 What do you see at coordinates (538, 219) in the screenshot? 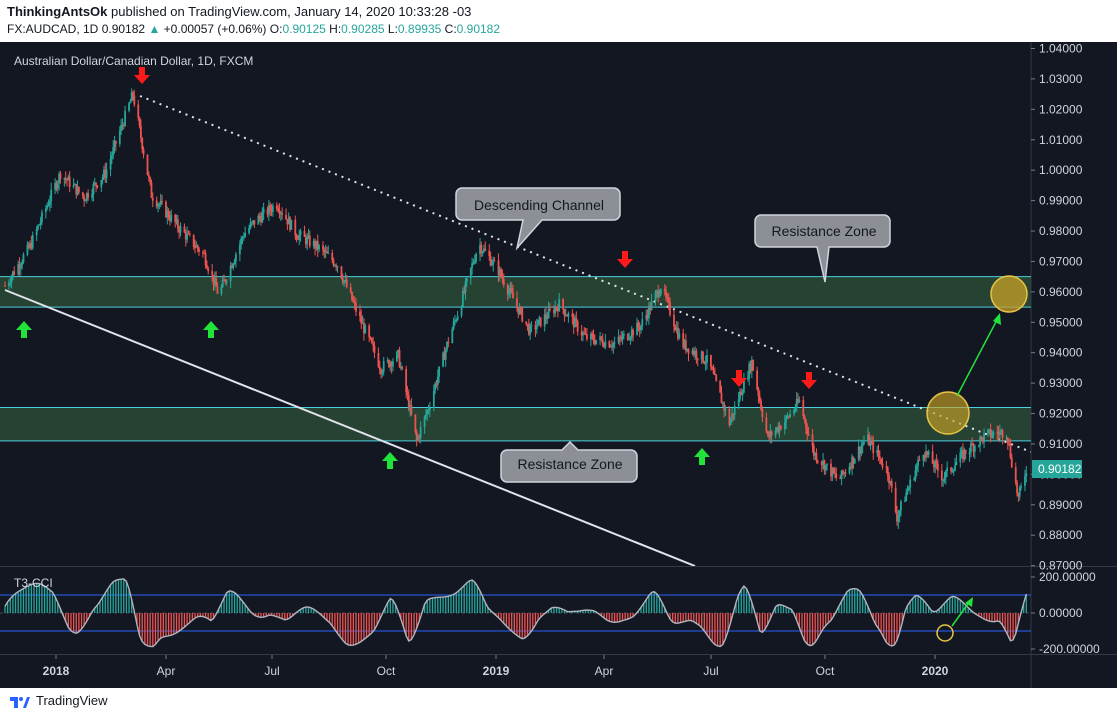
I see `descending-channel-callout: Descending Channel` at bounding box center [538, 219].